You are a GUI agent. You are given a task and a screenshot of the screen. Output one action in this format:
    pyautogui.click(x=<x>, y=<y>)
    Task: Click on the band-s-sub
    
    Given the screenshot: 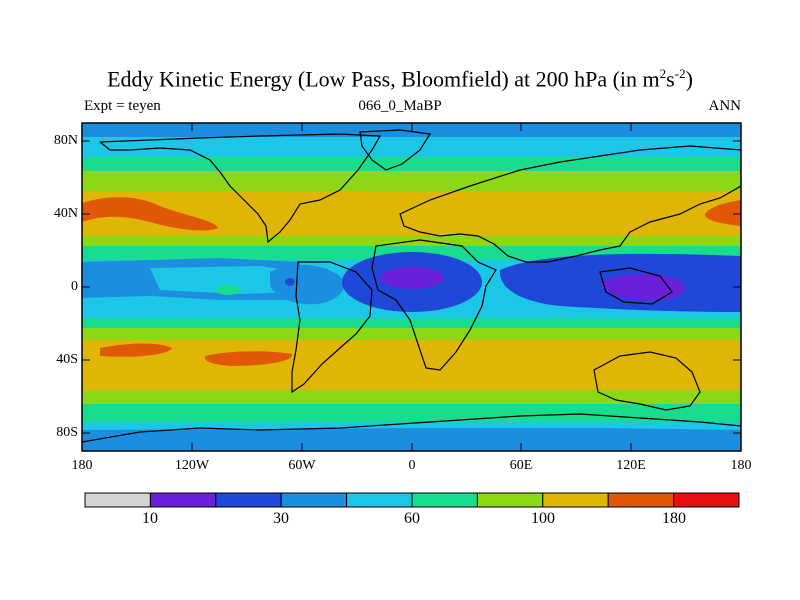 What is the action you would take?
    pyautogui.click(x=411, y=334)
    